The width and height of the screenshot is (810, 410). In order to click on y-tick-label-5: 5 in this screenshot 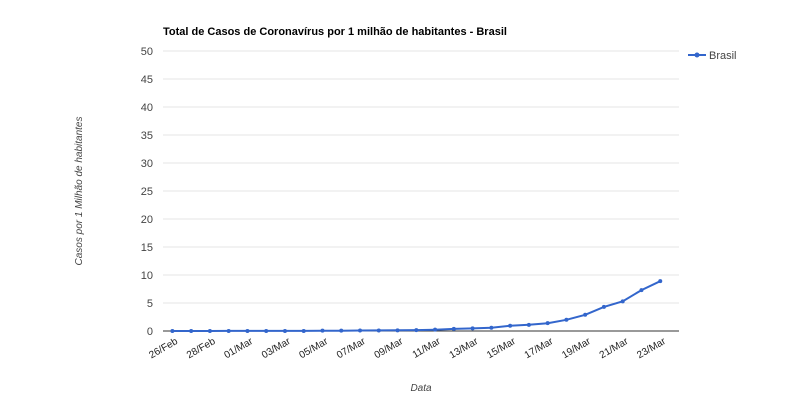, I will do `click(150, 304)`.